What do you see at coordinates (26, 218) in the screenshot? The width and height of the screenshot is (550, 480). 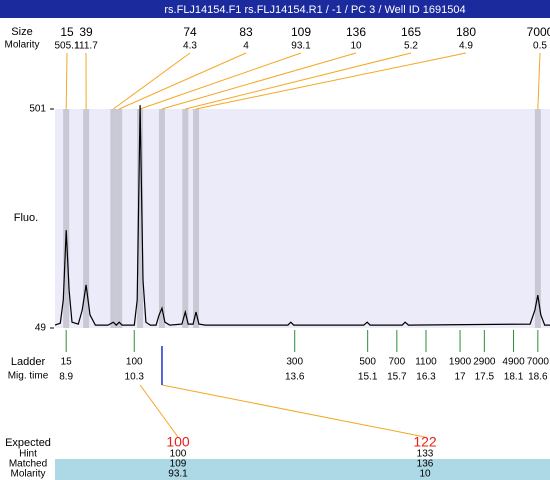 I see `y-axis-label: Fluo.` at bounding box center [26, 218].